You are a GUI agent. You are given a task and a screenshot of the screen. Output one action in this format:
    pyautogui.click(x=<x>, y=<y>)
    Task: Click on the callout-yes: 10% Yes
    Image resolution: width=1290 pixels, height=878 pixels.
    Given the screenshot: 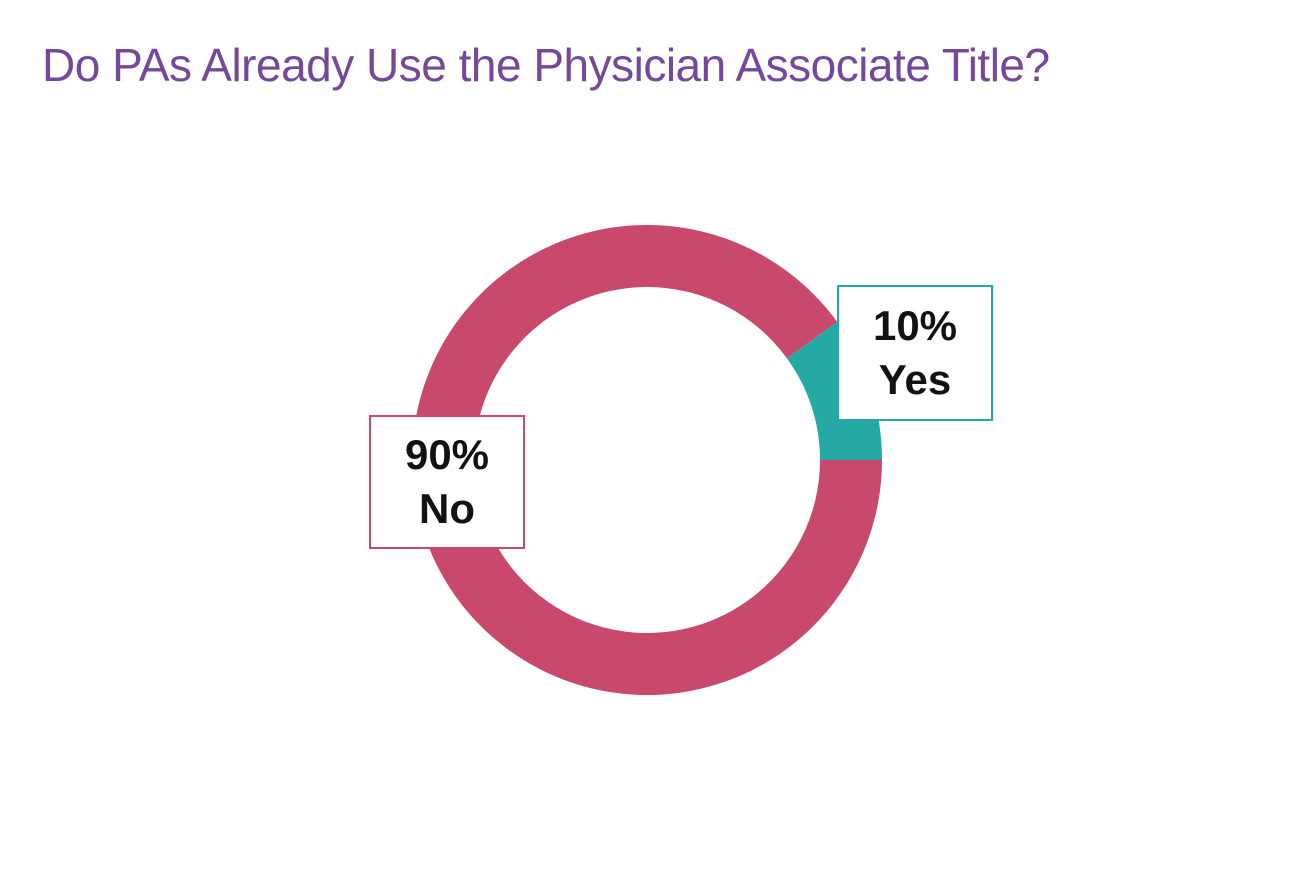 What is the action you would take?
    pyautogui.click(x=915, y=353)
    